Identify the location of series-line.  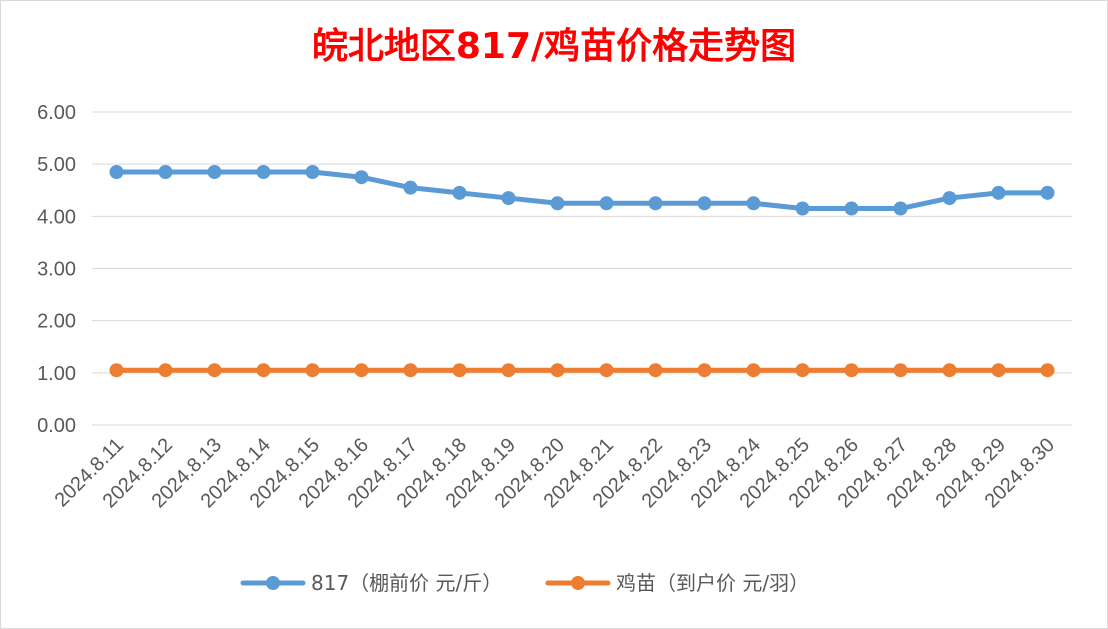
(582, 190).